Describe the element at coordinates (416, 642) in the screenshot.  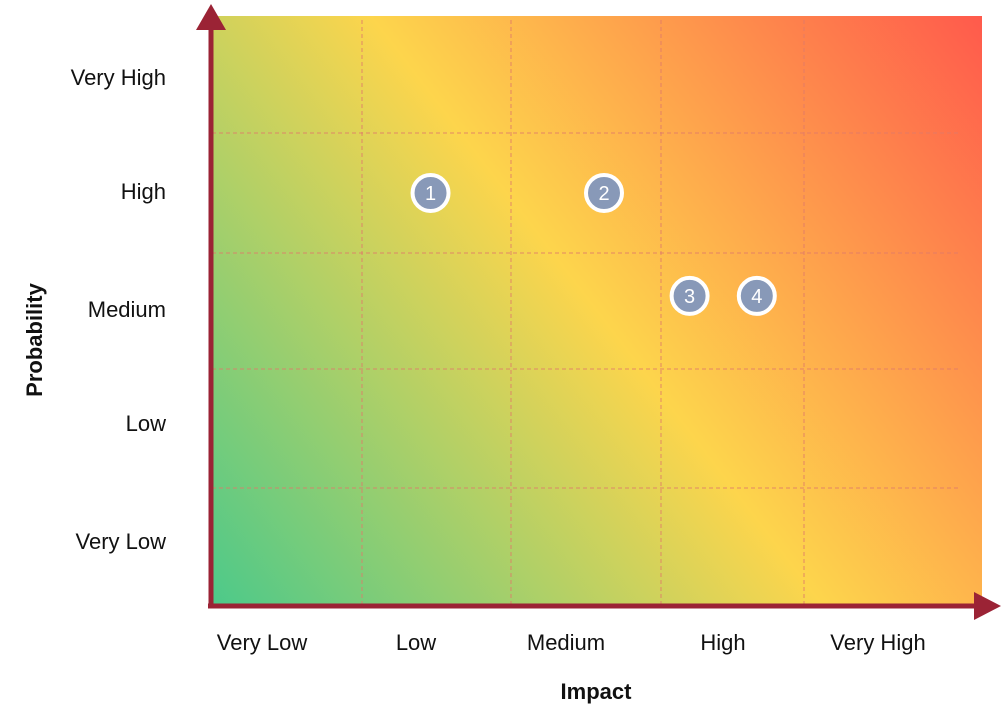
I see `x-tick-label: Low` at that location.